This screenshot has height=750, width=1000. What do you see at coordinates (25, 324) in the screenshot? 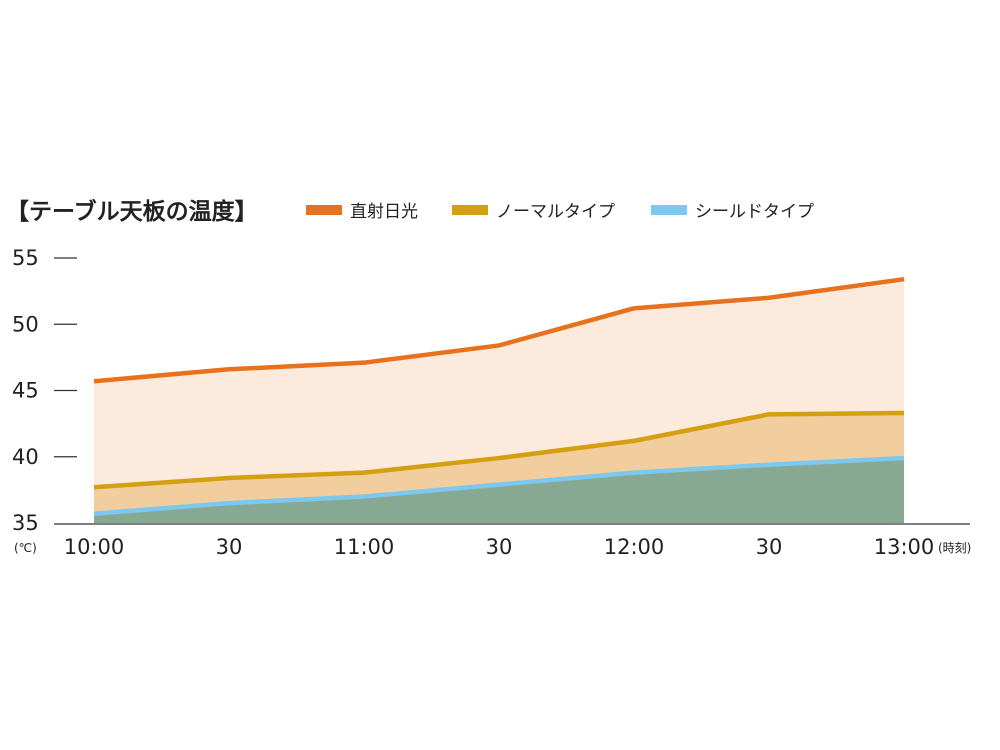
I see `y-tick-label: 50` at bounding box center [25, 324].